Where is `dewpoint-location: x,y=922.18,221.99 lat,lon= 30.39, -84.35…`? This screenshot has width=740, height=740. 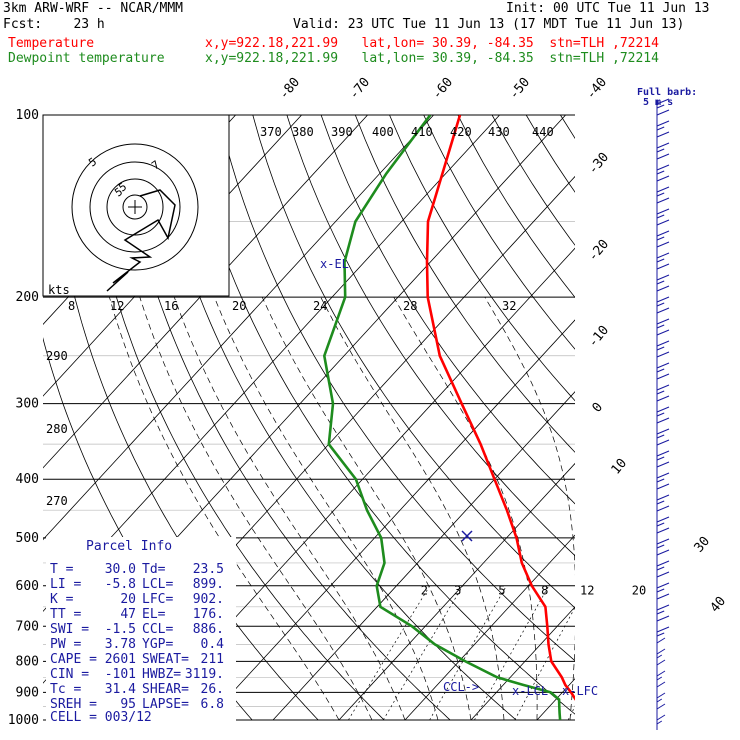 dewpoint-location: x,y=922.18,221.99 lat,lon= 30.39, -84.35… is located at coordinates (432, 58).